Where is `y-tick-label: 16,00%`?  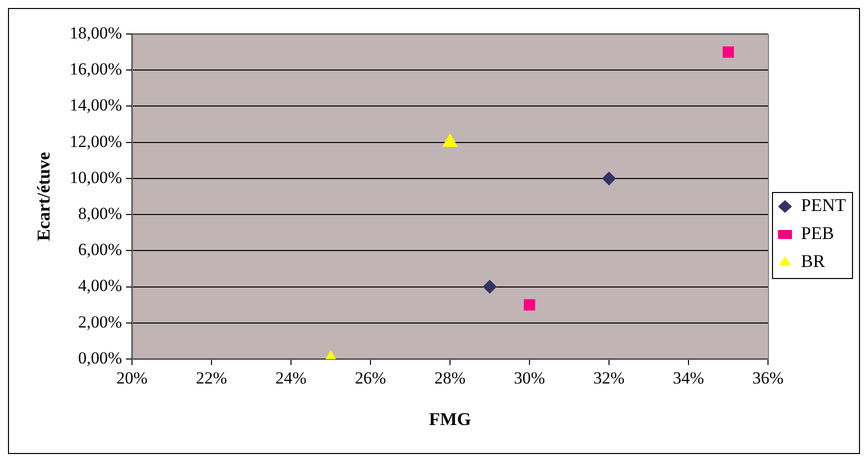 y-tick-label: 16,00% is located at coordinates (96, 69).